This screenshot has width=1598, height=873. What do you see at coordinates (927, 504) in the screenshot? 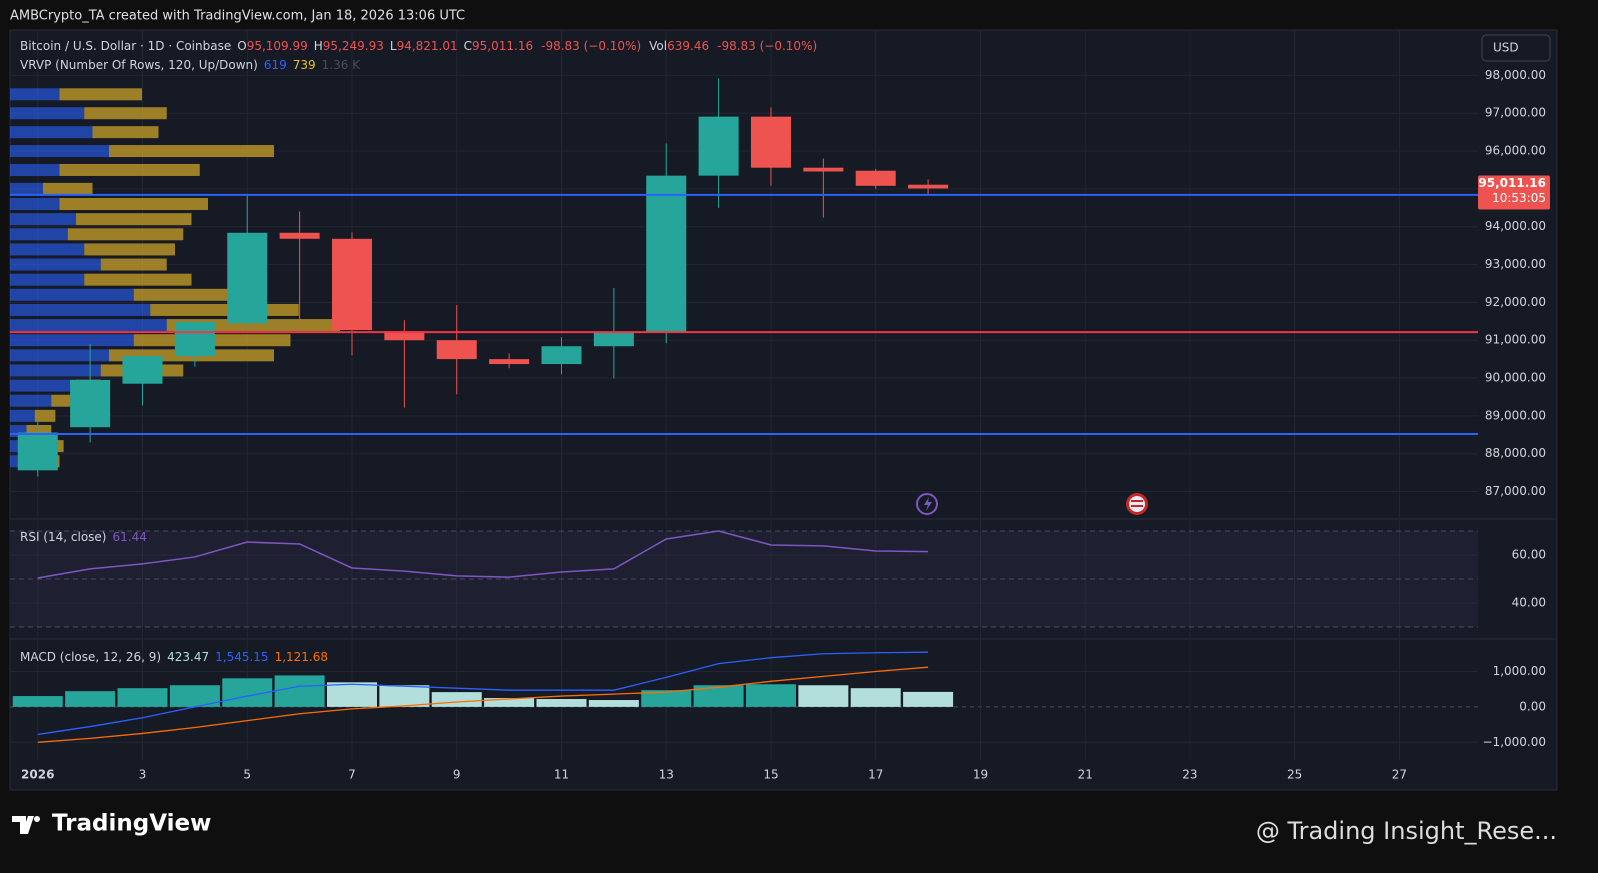
I see `event-icon` at bounding box center [927, 504].